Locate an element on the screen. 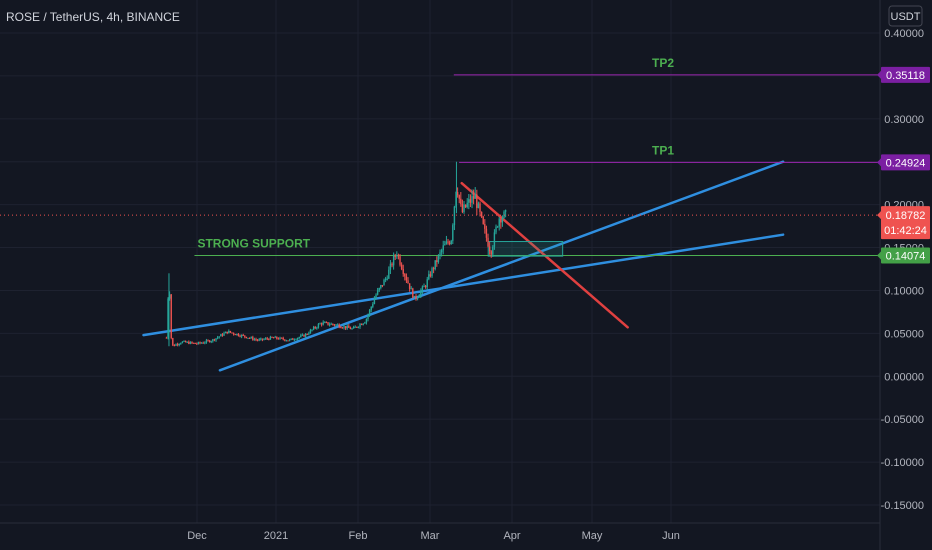 The width and height of the screenshot is (932, 550). level-price-label: 0.14074 is located at coordinates (903, 255).